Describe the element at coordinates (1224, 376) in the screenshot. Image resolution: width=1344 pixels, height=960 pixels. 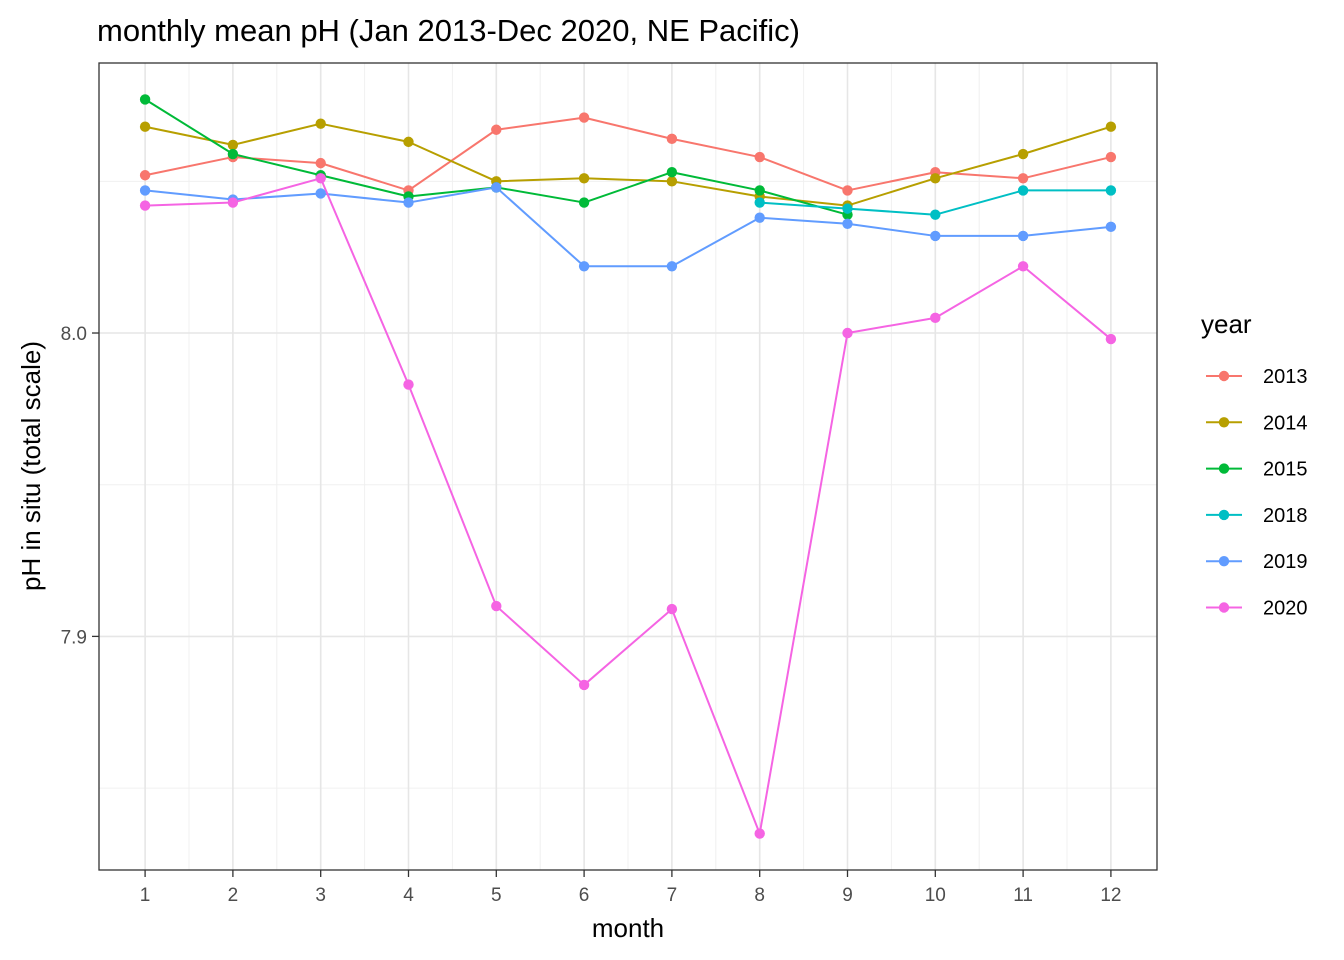
I see `legend-key-point-2013` at that location.